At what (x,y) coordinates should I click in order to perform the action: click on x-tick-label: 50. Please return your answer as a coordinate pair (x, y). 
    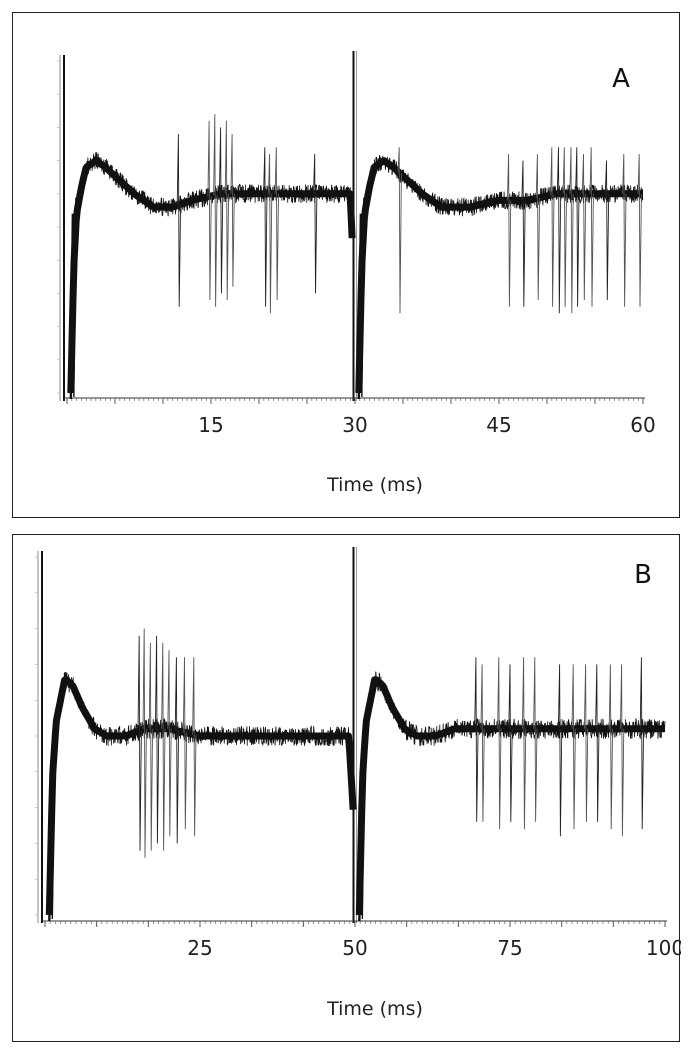
    Looking at the image, I should click on (354, 948).